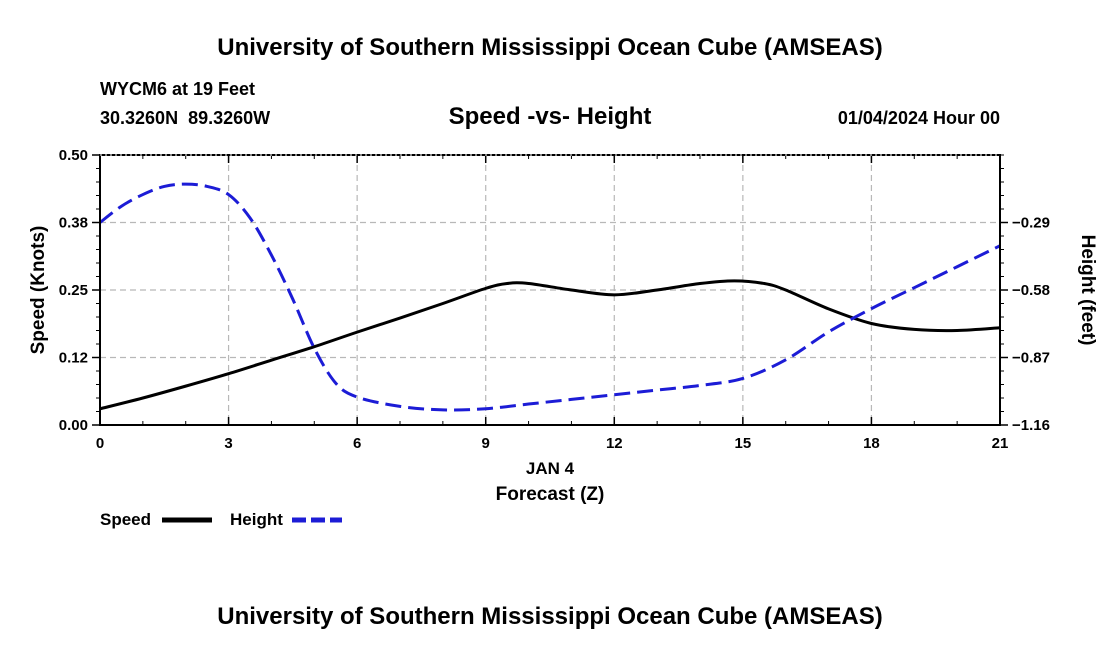 The width and height of the screenshot is (1100, 650). What do you see at coordinates (357, 443) in the screenshot?
I see `x-tick-label: 6` at bounding box center [357, 443].